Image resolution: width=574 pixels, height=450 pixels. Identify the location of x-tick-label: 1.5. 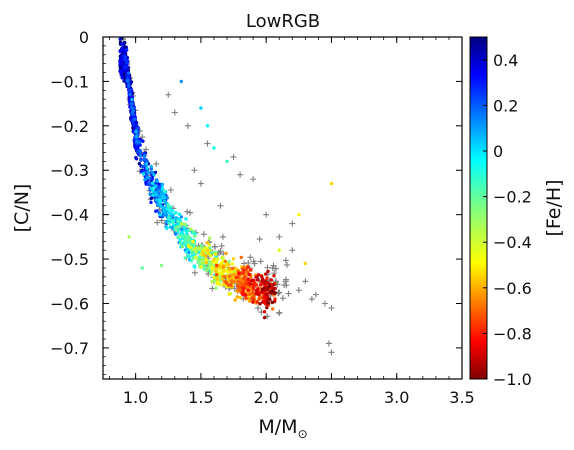
(200, 397).